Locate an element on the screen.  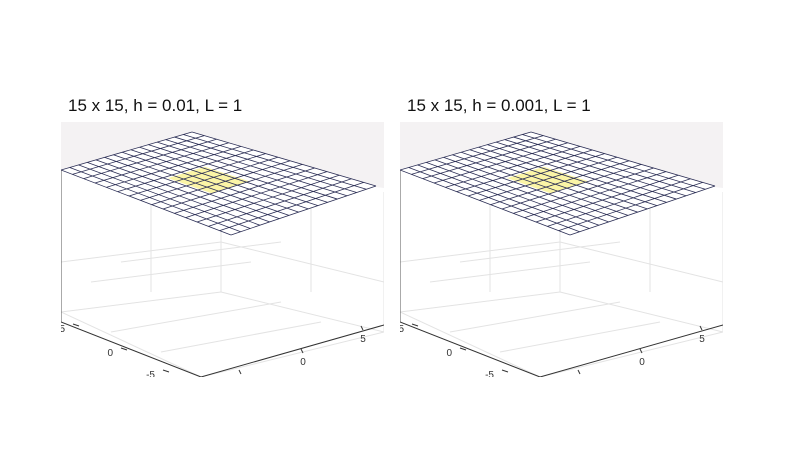
x-axis-line is located at coordinates (631, 350).